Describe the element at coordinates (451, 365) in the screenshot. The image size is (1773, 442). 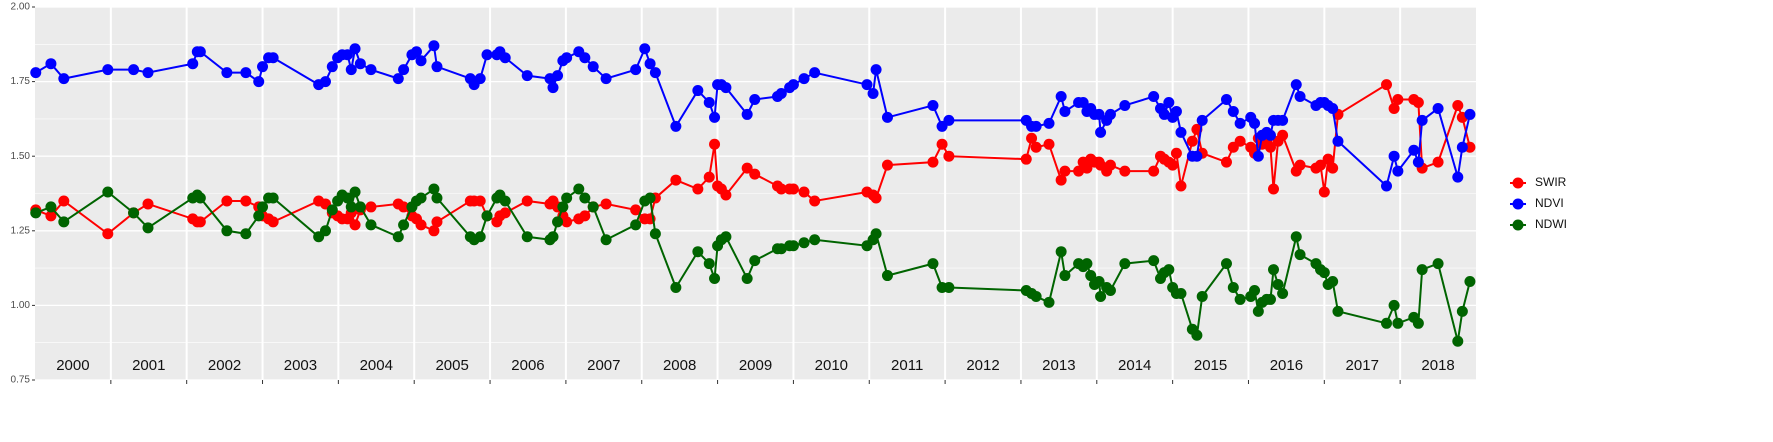
I see `x-tick-label: 2005` at that location.